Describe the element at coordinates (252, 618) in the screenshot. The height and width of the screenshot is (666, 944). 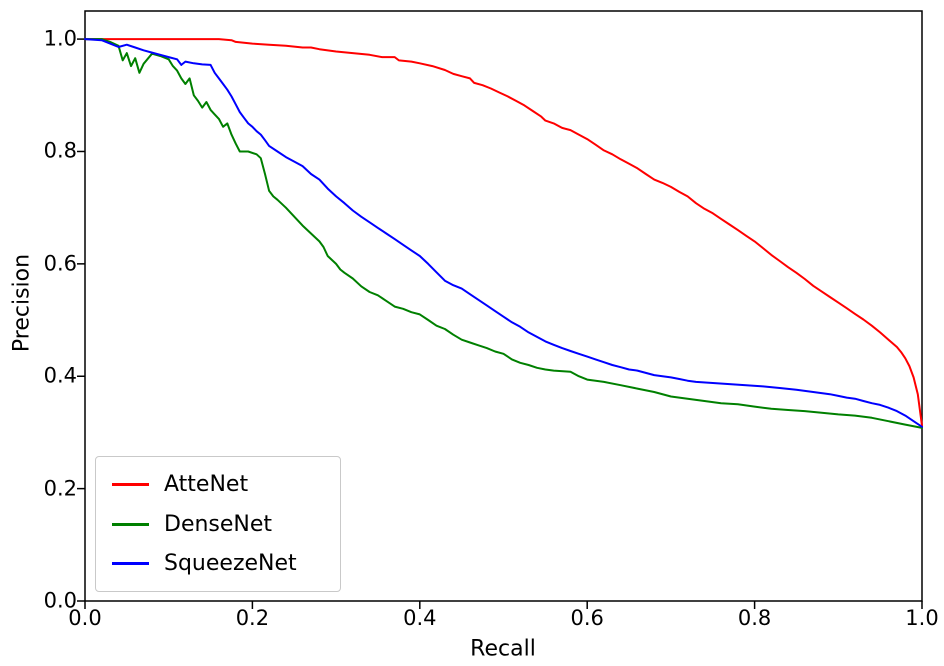
I see `x-tick-label: 0.2` at that location.